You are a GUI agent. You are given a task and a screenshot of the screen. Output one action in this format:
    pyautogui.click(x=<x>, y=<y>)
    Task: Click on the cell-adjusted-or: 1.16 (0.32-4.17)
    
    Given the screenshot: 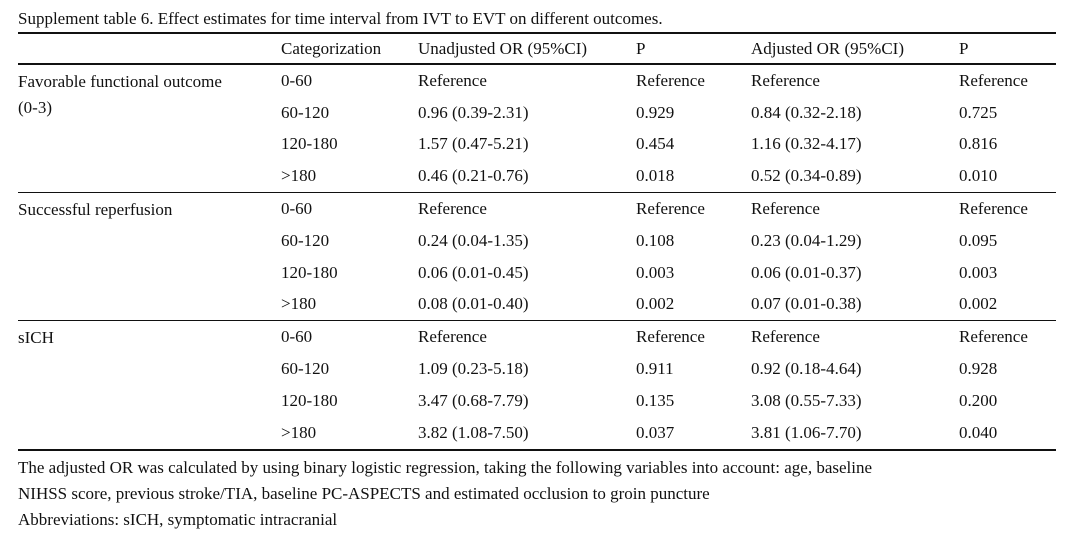 What is the action you would take?
    pyautogui.click(x=806, y=144)
    